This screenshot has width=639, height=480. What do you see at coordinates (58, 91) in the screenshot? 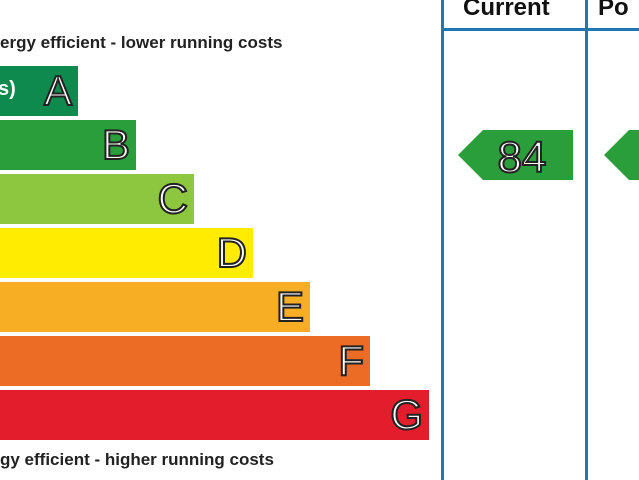
I see `band-letter: A` at bounding box center [58, 91].